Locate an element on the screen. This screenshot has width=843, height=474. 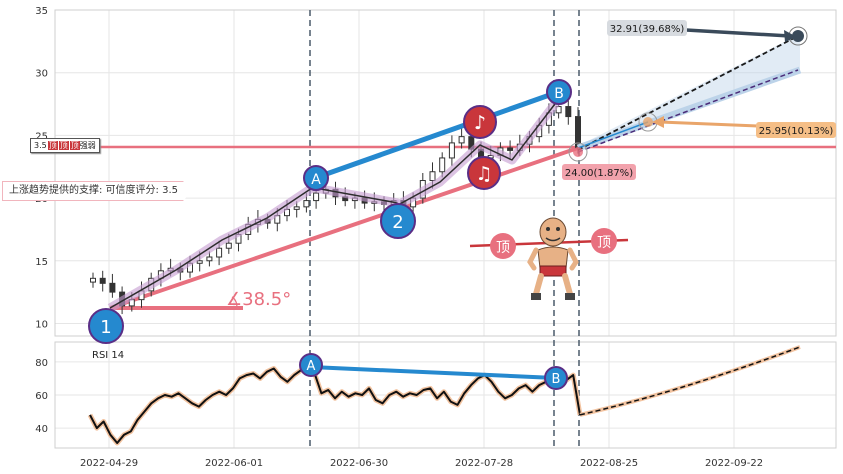
pattern-marker-2-label: 2 is located at coordinates (397, 222).